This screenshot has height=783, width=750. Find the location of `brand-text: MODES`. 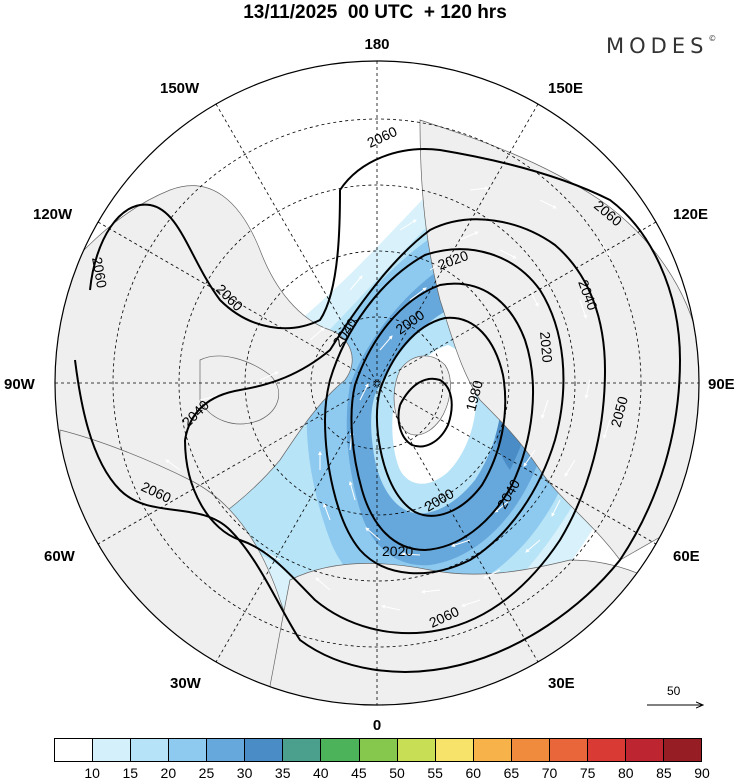

brand-text: MODES is located at coordinates (657, 46).